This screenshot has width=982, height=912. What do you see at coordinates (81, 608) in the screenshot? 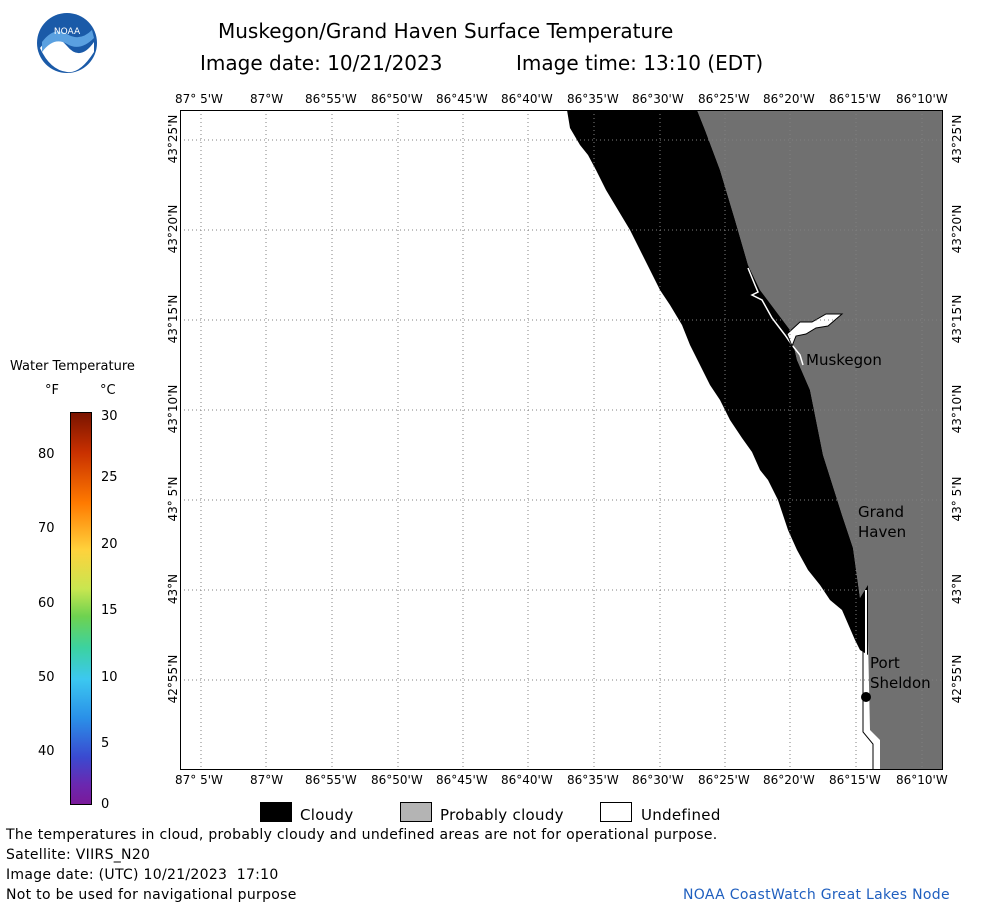
I see `colorbar` at bounding box center [81, 608].